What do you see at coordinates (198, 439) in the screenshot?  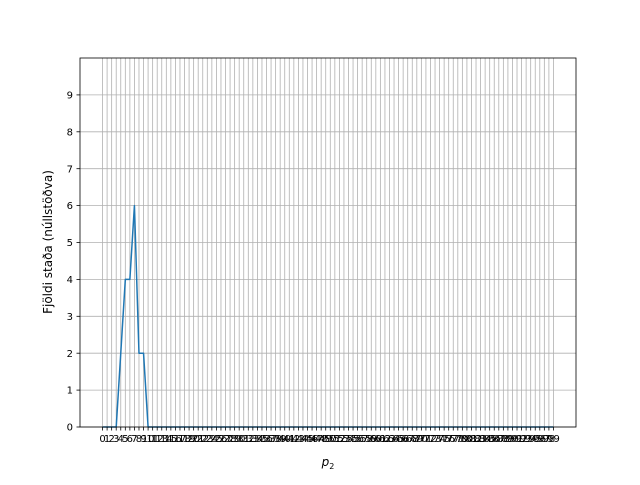 I see `x-tick-label: 21` at bounding box center [198, 439].